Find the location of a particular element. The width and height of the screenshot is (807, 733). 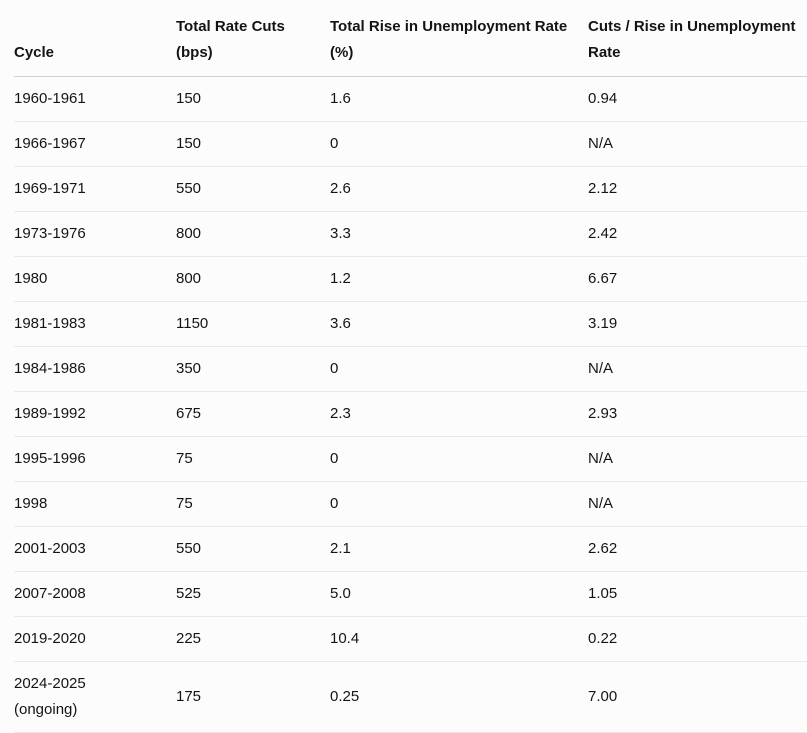

cell-line: 5.0 is located at coordinates (340, 593).